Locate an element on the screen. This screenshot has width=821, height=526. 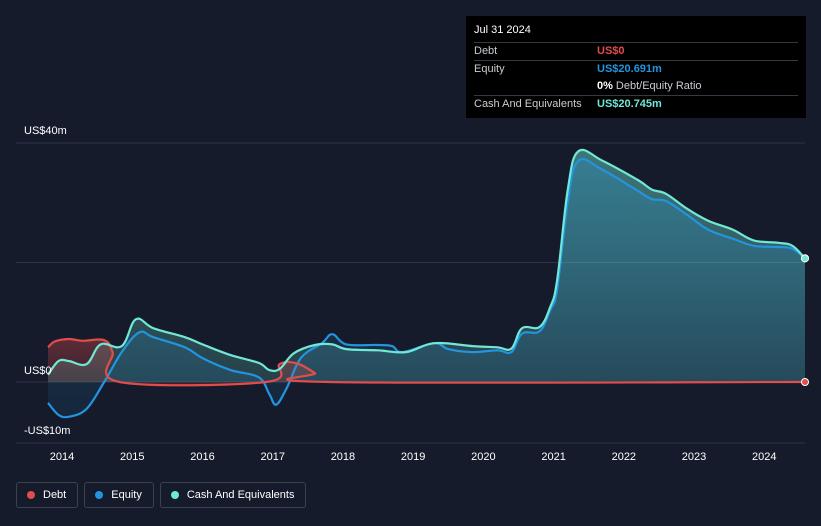
y-tick-label: -US$10m is located at coordinates (47, 431).